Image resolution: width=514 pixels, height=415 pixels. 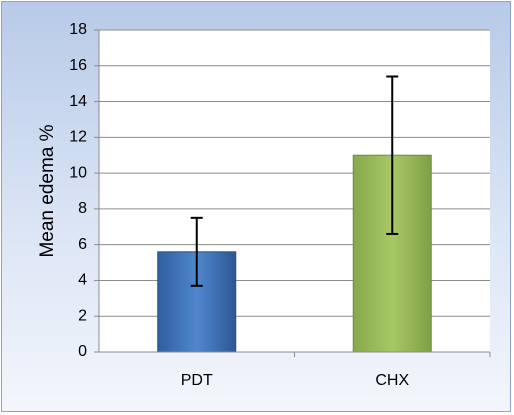 I want to click on y-tick-label: 16, so click(x=78, y=65).